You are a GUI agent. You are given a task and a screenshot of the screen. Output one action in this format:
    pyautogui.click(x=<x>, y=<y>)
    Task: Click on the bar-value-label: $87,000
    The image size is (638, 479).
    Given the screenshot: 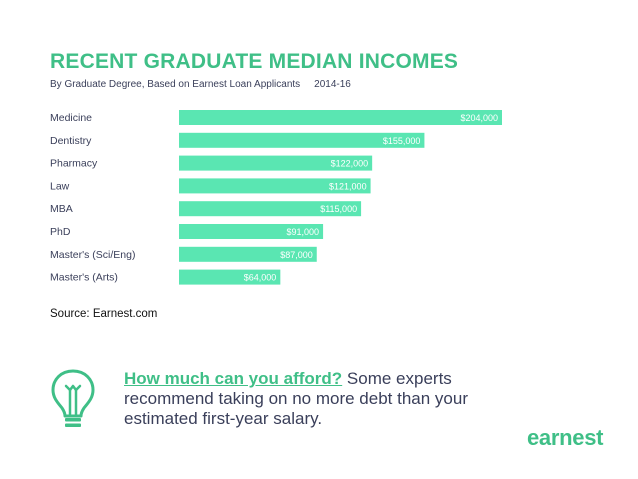 What is the action you would take?
    pyautogui.click(x=296, y=255)
    